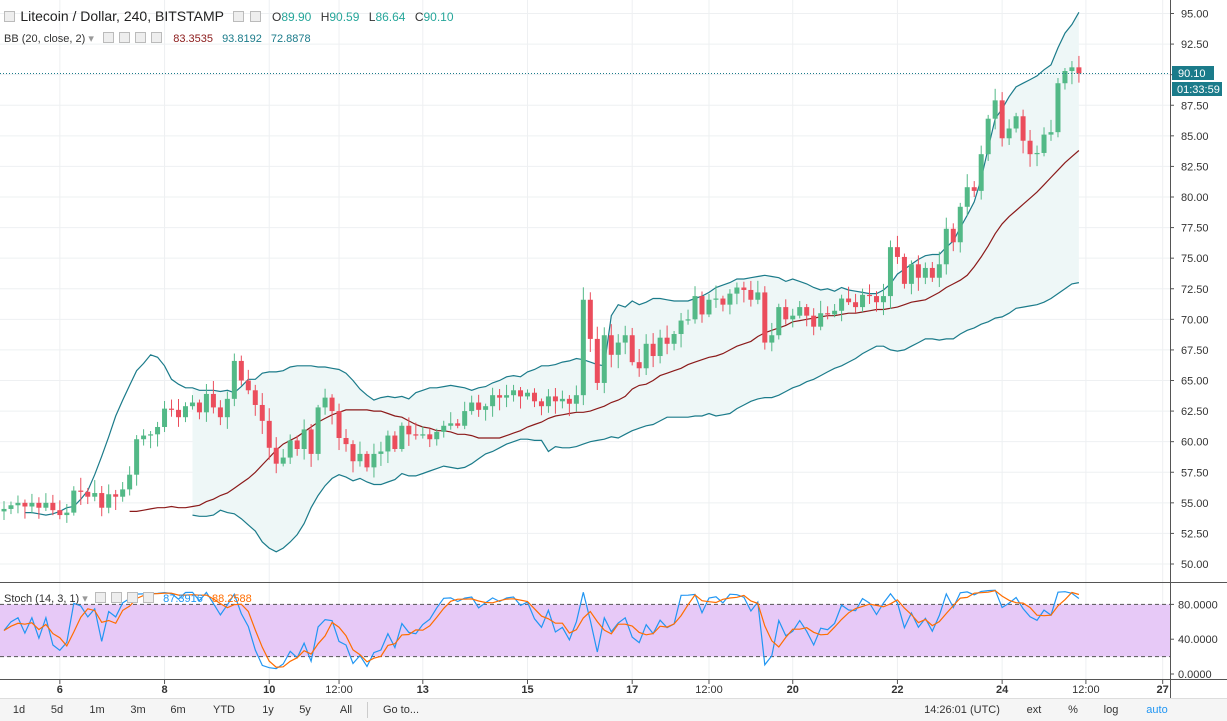 This screenshot has height=721, width=1227. What do you see at coordinates (1195, 382) in the screenshot?
I see `price-tick-label: 65.00` at bounding box center [1195, 382].